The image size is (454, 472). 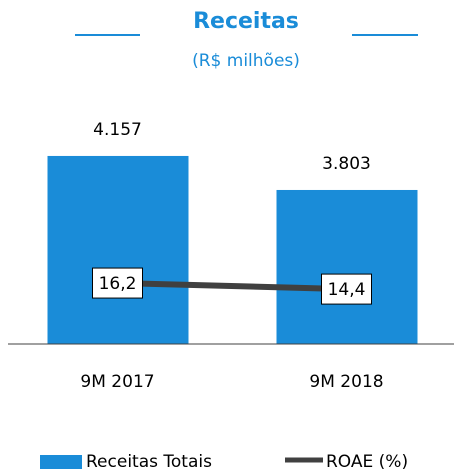 What do you see at coordinates (117, 382) in the screenshot?
I see `x-tick-label: 9M 2017` at bounding box center [117, 382].